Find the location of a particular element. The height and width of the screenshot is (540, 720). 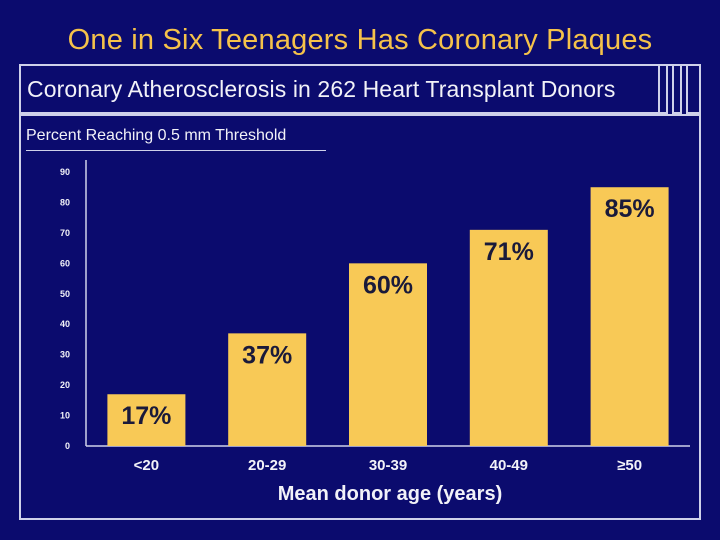

value-label-3: 71% is located at coordinates (509, 252).